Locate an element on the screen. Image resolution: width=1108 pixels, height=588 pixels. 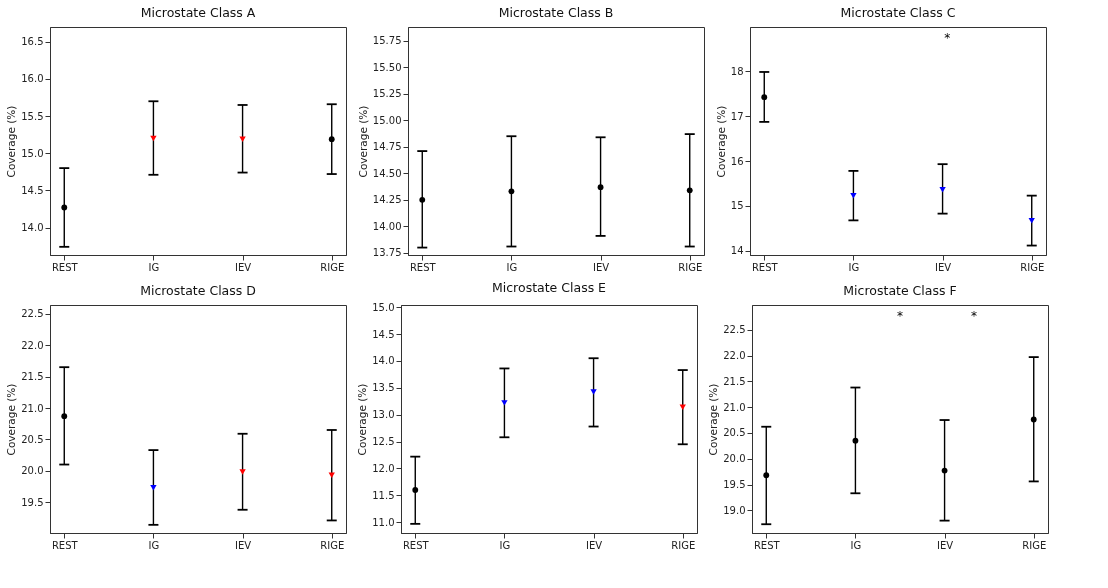
y-tick-label: 15.25 is located at coordinates (387, 94).